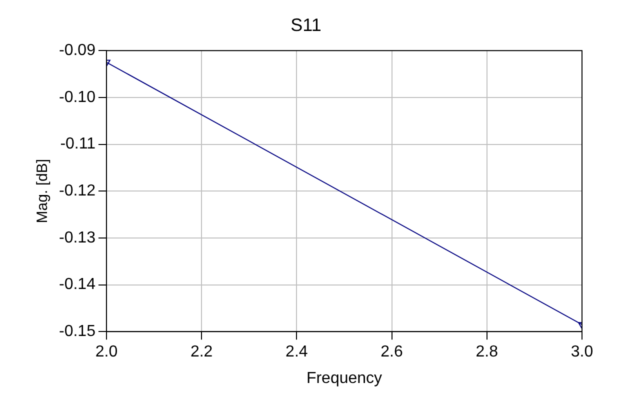 This screenshot has width=642, height=397. What do you see at coordinates (392, 352) in the screenshot?
I see `x-tick-label: 2.6` at bounding box center [392, 352].